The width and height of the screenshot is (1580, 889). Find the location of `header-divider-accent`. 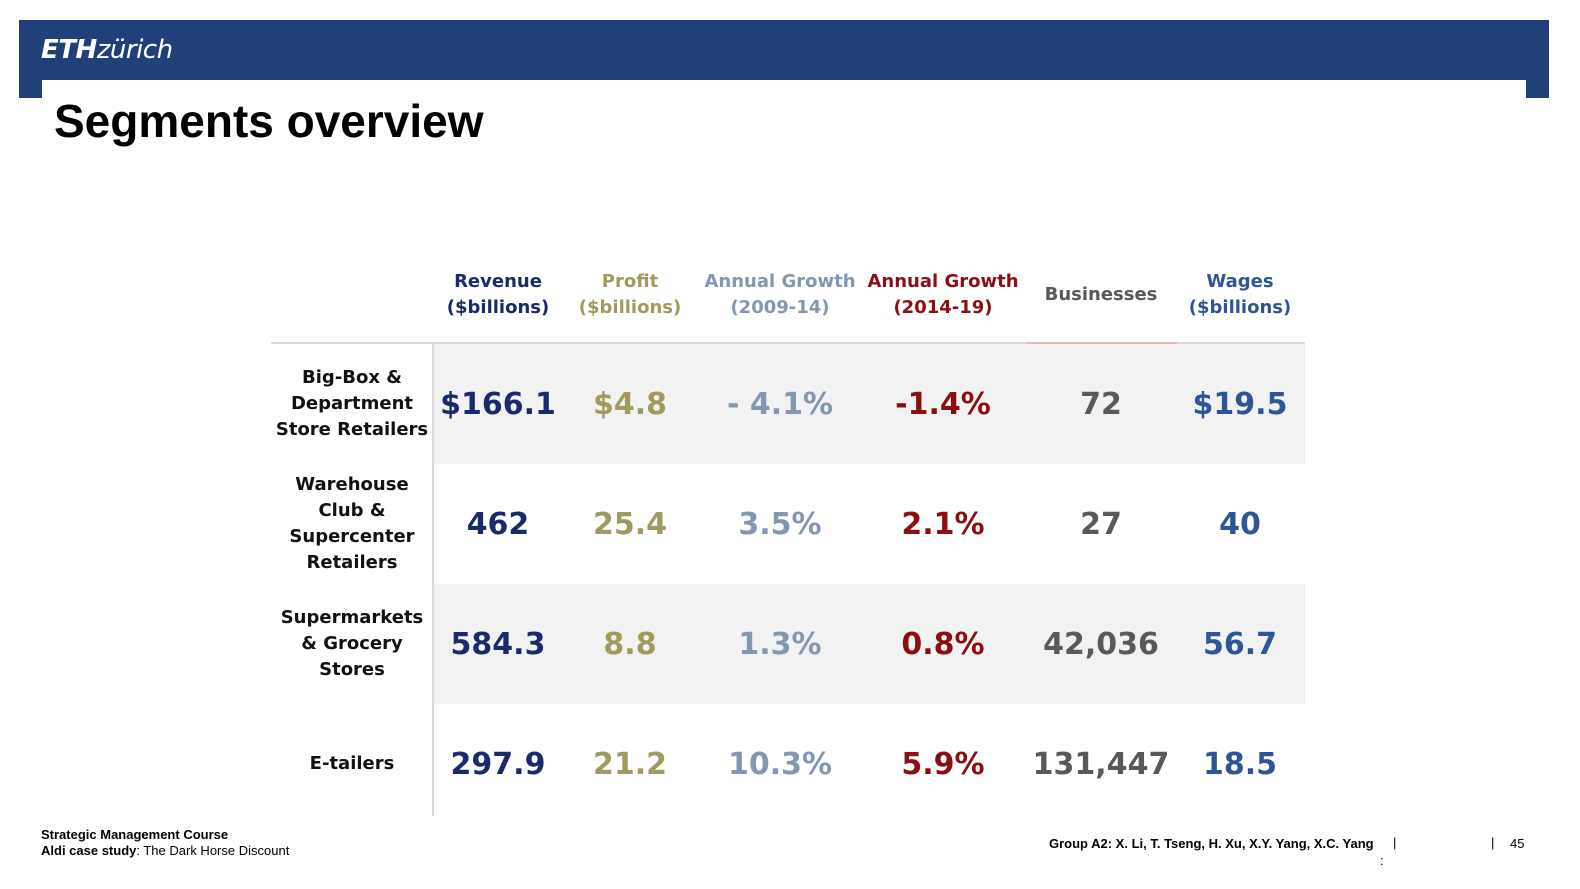

header-divider-accent is located at coordinates (1102, 343).